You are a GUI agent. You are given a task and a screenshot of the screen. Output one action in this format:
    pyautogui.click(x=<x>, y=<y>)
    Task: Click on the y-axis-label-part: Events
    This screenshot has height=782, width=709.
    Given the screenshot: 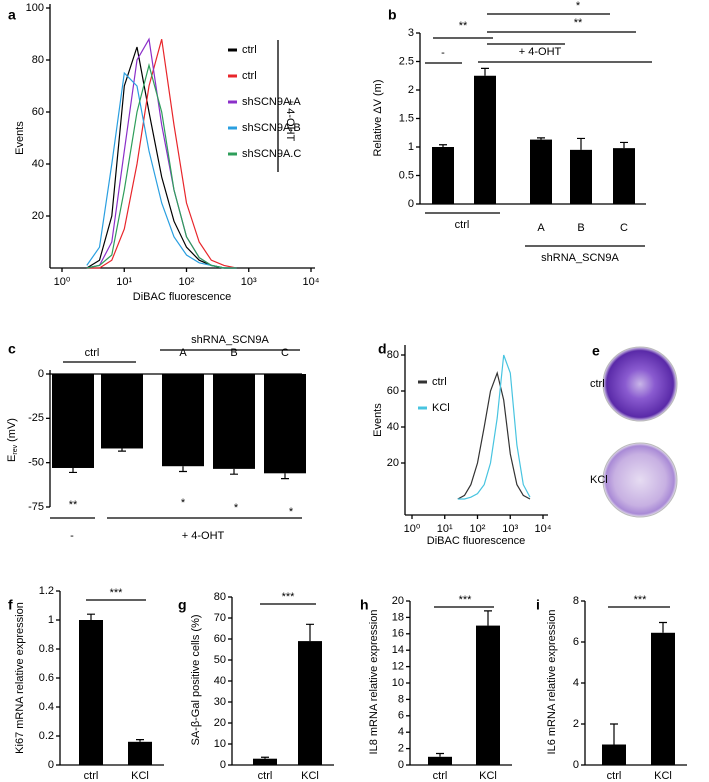 What is the action you would take?
    pyautogui.click(x=20, y=138)
    